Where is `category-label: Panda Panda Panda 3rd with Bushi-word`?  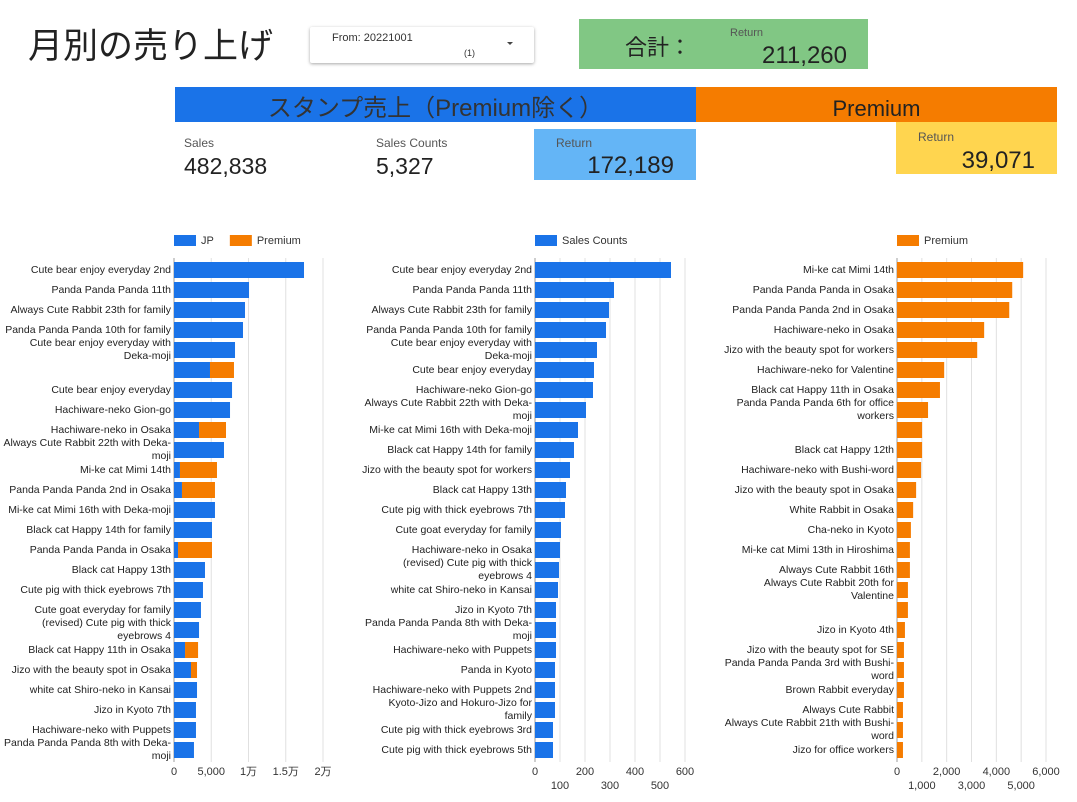 category-label: Panda Panda Panda 3rd with Bushi-word is located at coordinates (809, 669).